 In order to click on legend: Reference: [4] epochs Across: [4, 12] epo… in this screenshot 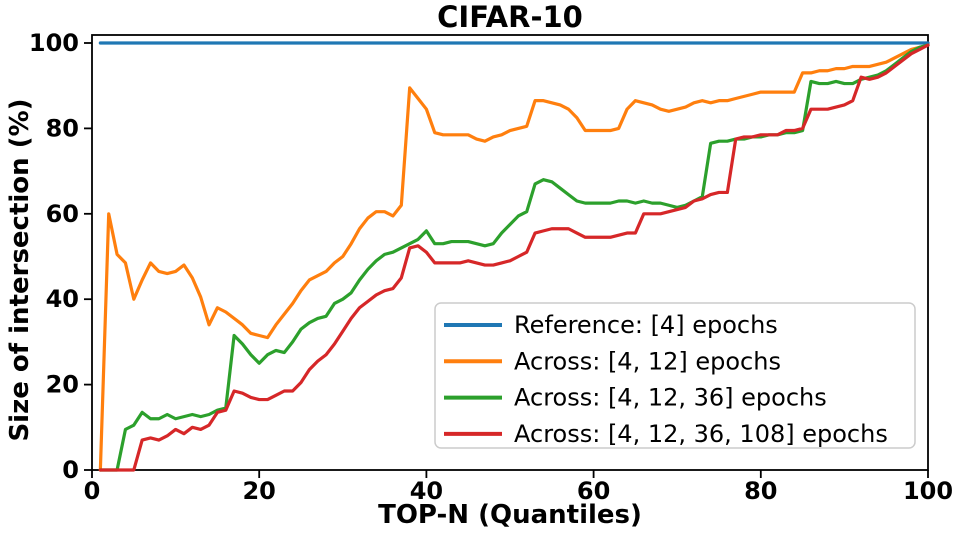, I will do `click(675, 375)`.